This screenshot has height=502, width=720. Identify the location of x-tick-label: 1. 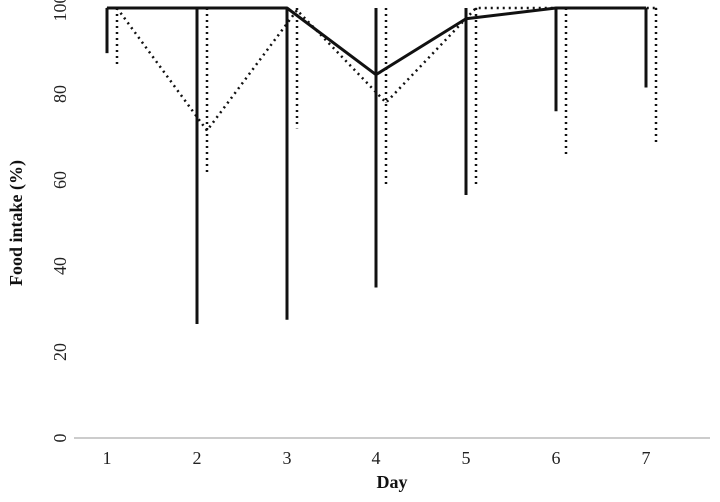
(107, 458).